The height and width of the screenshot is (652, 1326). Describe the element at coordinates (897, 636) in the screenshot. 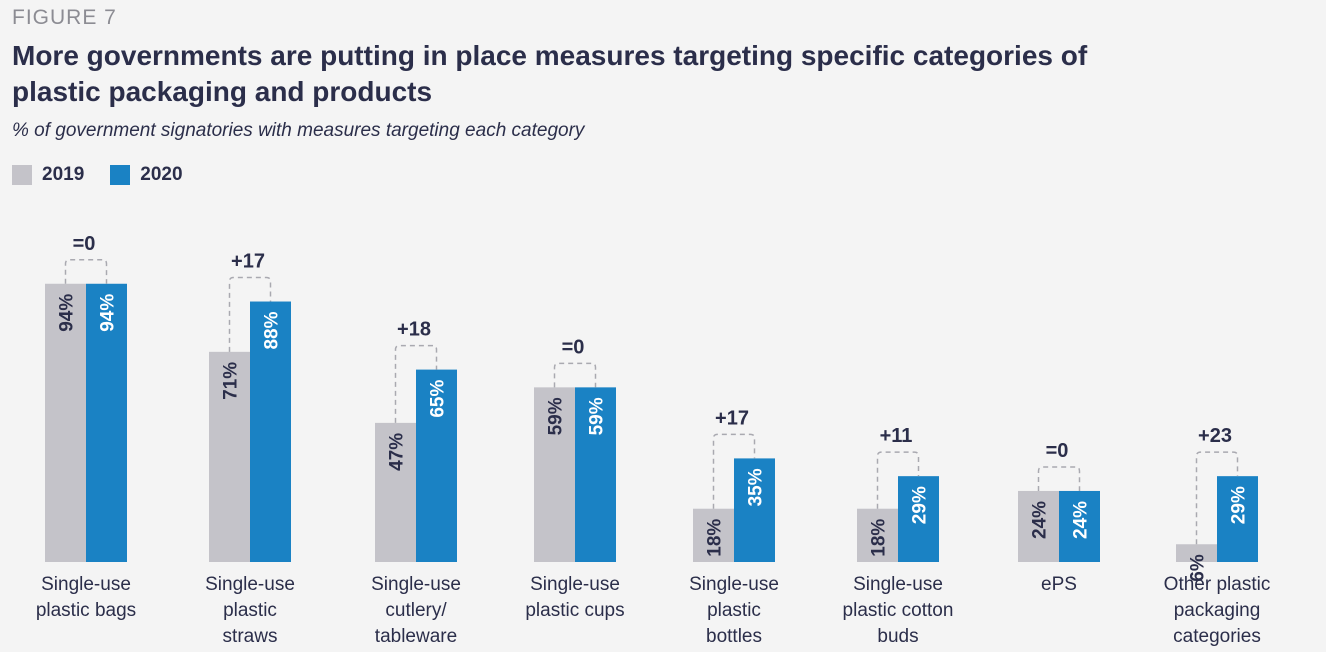

I see `category-label-line: buds` at that location.